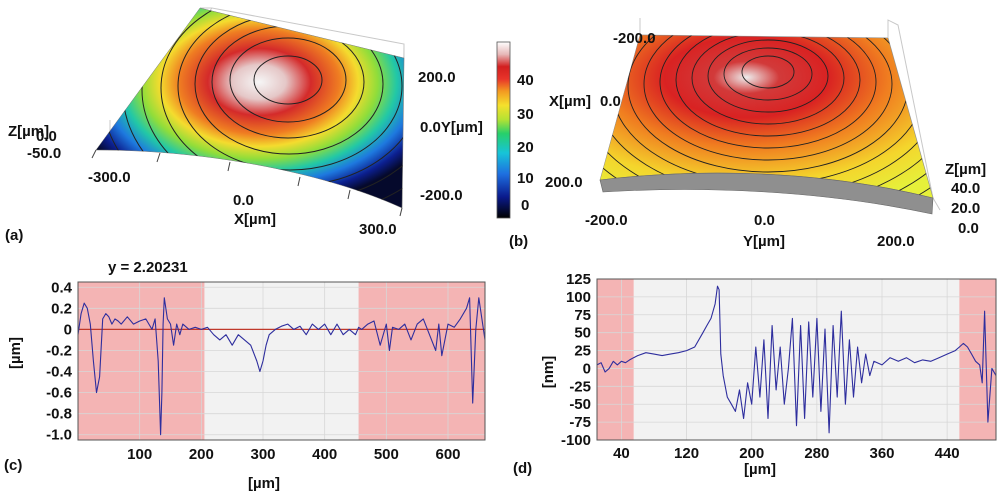  I want to click on x-tick-label-0: 40, so click(621, 453).